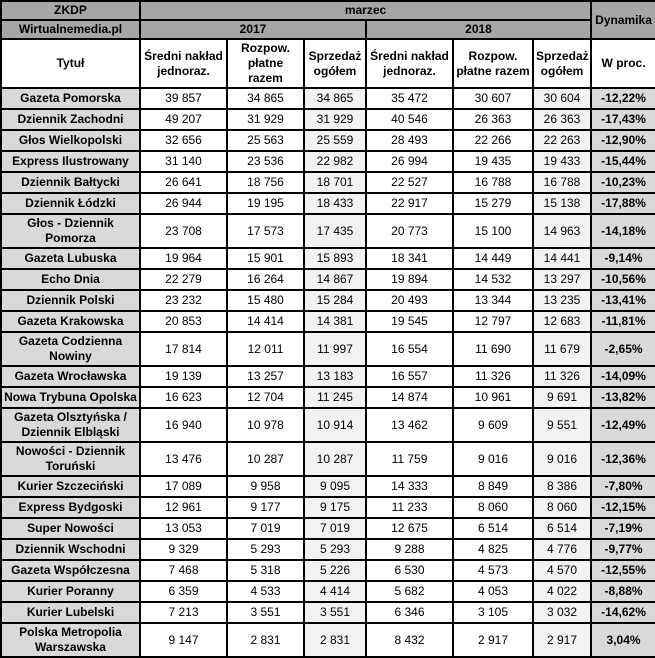  Describe the element at coordinates (409, 549) in the screenshot. I see `value-2018-avg-circulation: 9 288` at that location.